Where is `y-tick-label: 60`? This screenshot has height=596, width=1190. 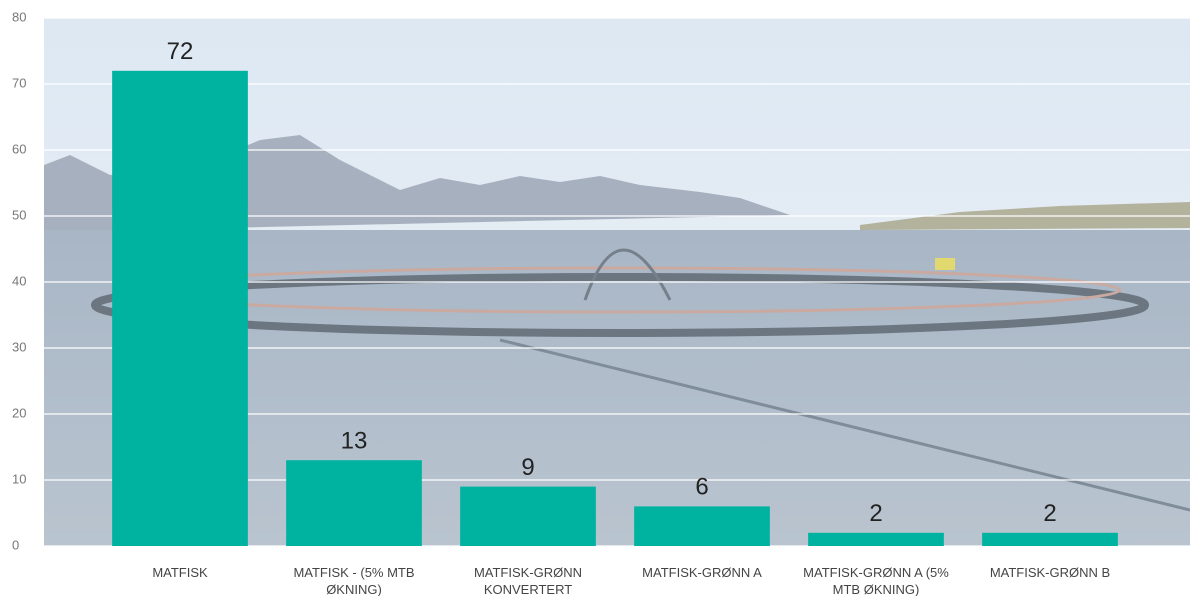
y-tick-label: 60 is located at coordinates (19, 148).